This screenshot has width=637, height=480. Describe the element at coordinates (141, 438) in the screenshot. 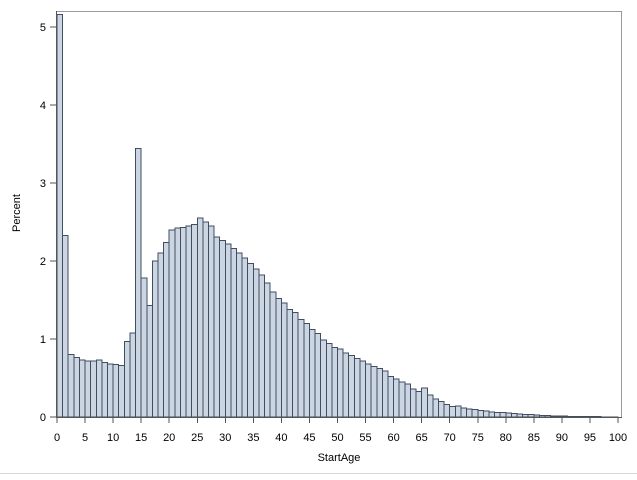

I see `x-tick-label: 15` at that location.